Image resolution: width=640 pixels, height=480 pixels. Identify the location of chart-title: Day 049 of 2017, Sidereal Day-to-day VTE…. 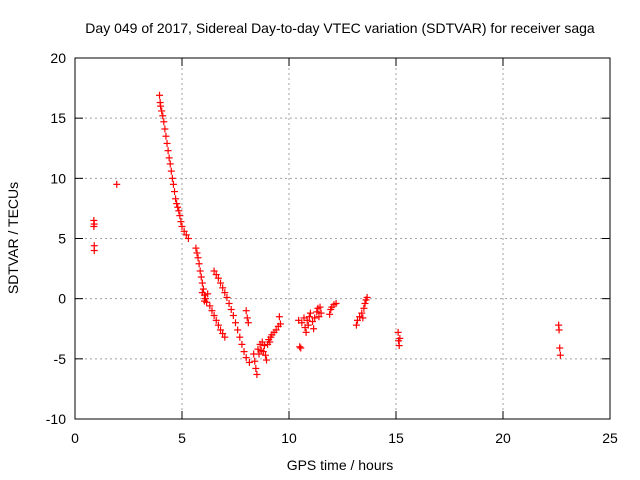
(340, 28).